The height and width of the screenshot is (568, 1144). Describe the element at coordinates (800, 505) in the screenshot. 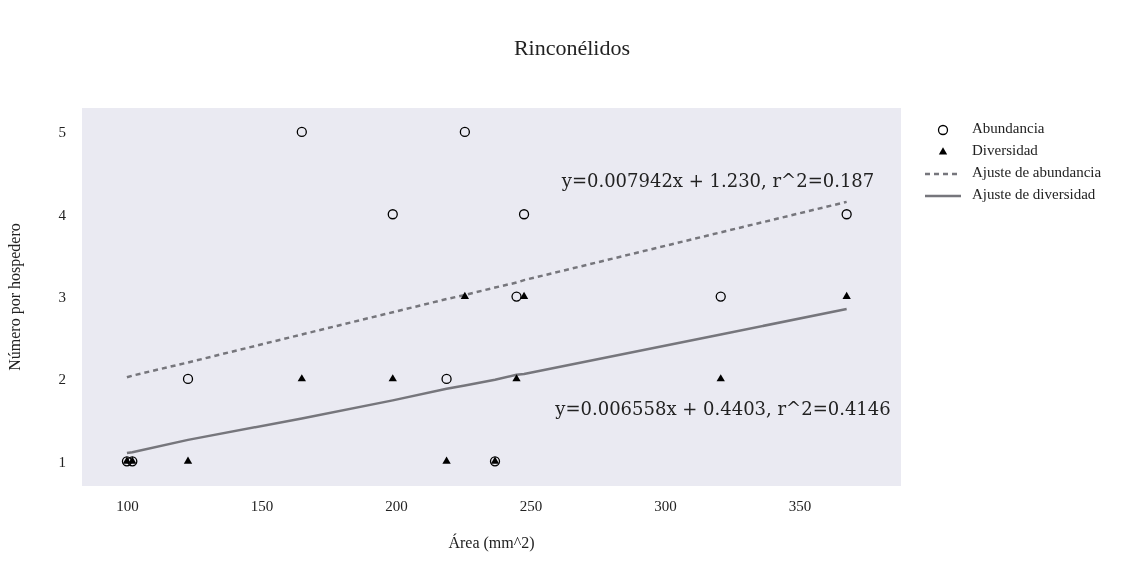

I see `x-tick-label: 350` at that location.